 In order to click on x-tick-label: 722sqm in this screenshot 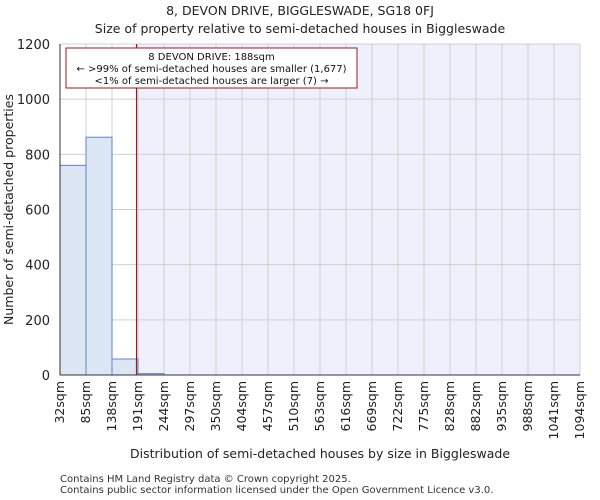, I will do `click(397, 406)`.